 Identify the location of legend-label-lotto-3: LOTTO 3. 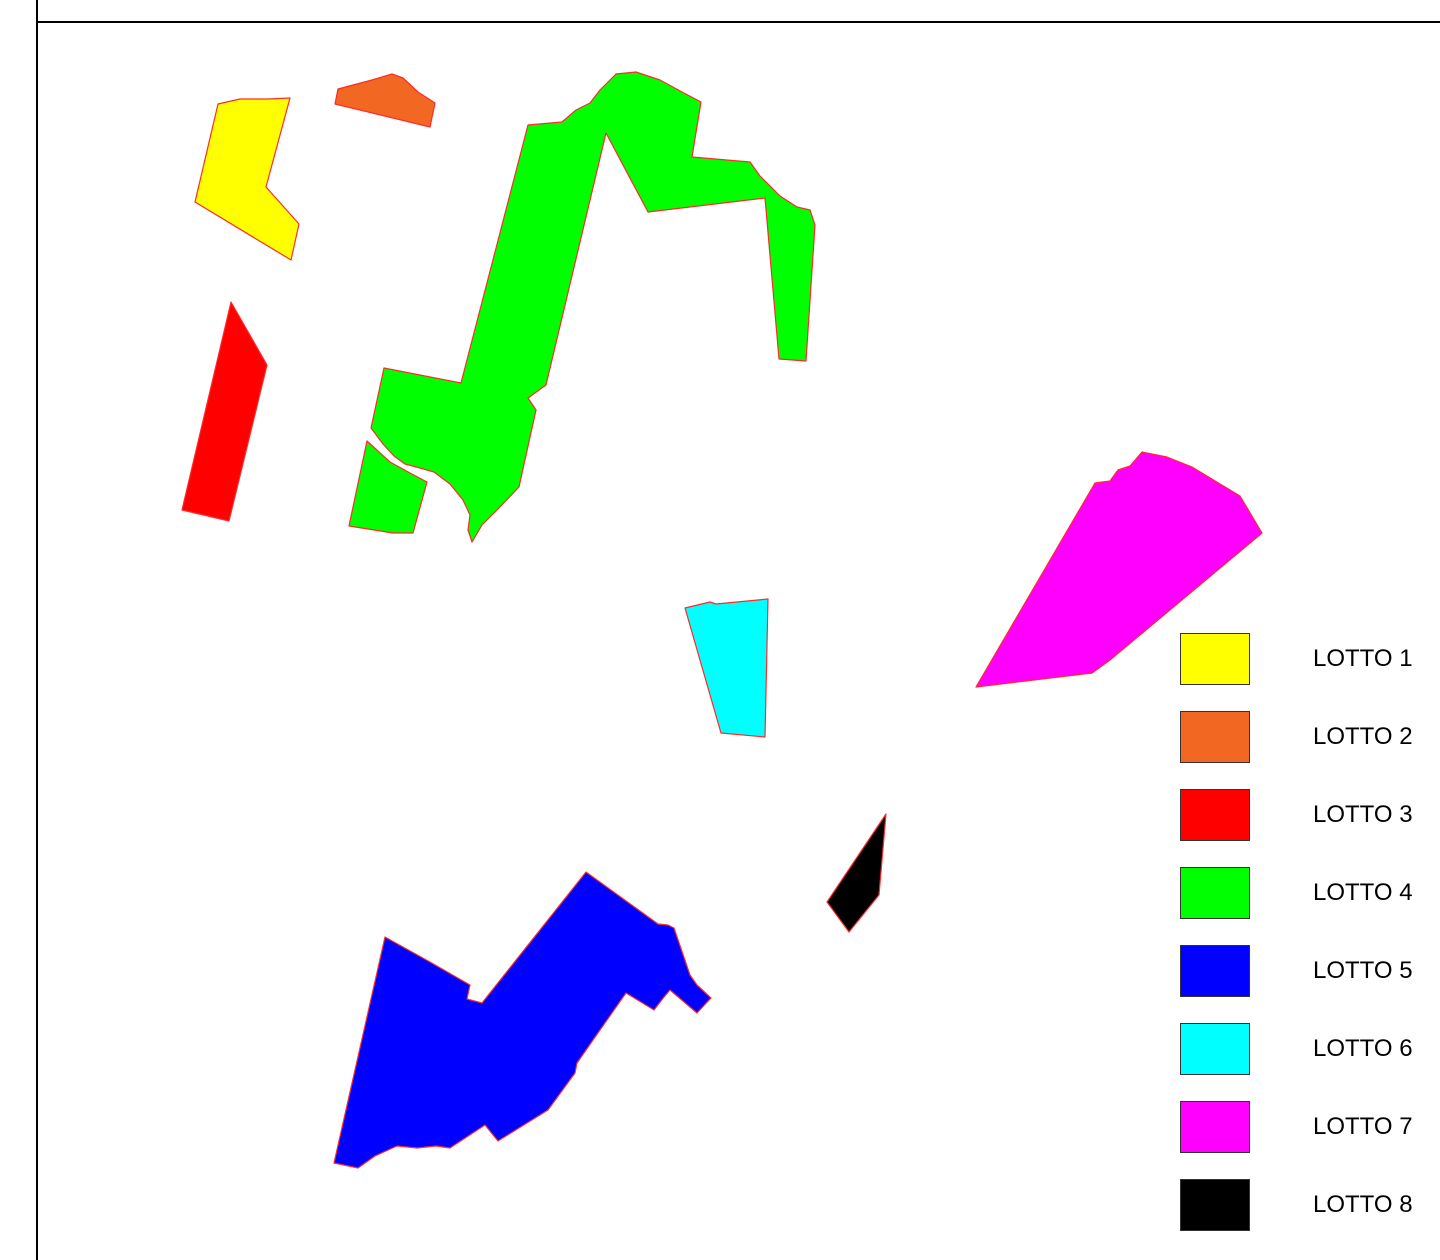
(1363, 814).